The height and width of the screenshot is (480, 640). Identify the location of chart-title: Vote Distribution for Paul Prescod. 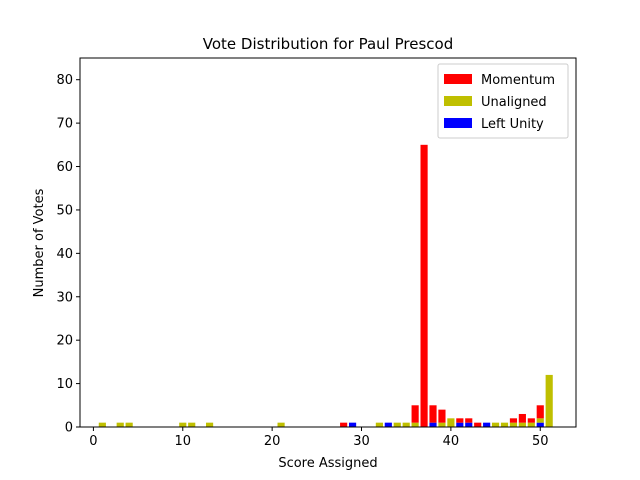
(328, 44).